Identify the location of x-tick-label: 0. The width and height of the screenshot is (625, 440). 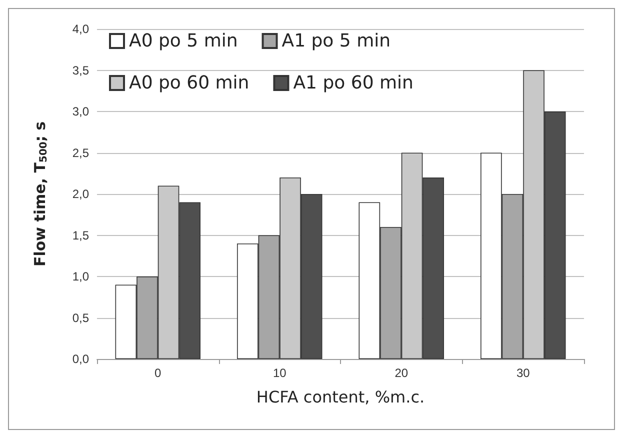
(158, 373).